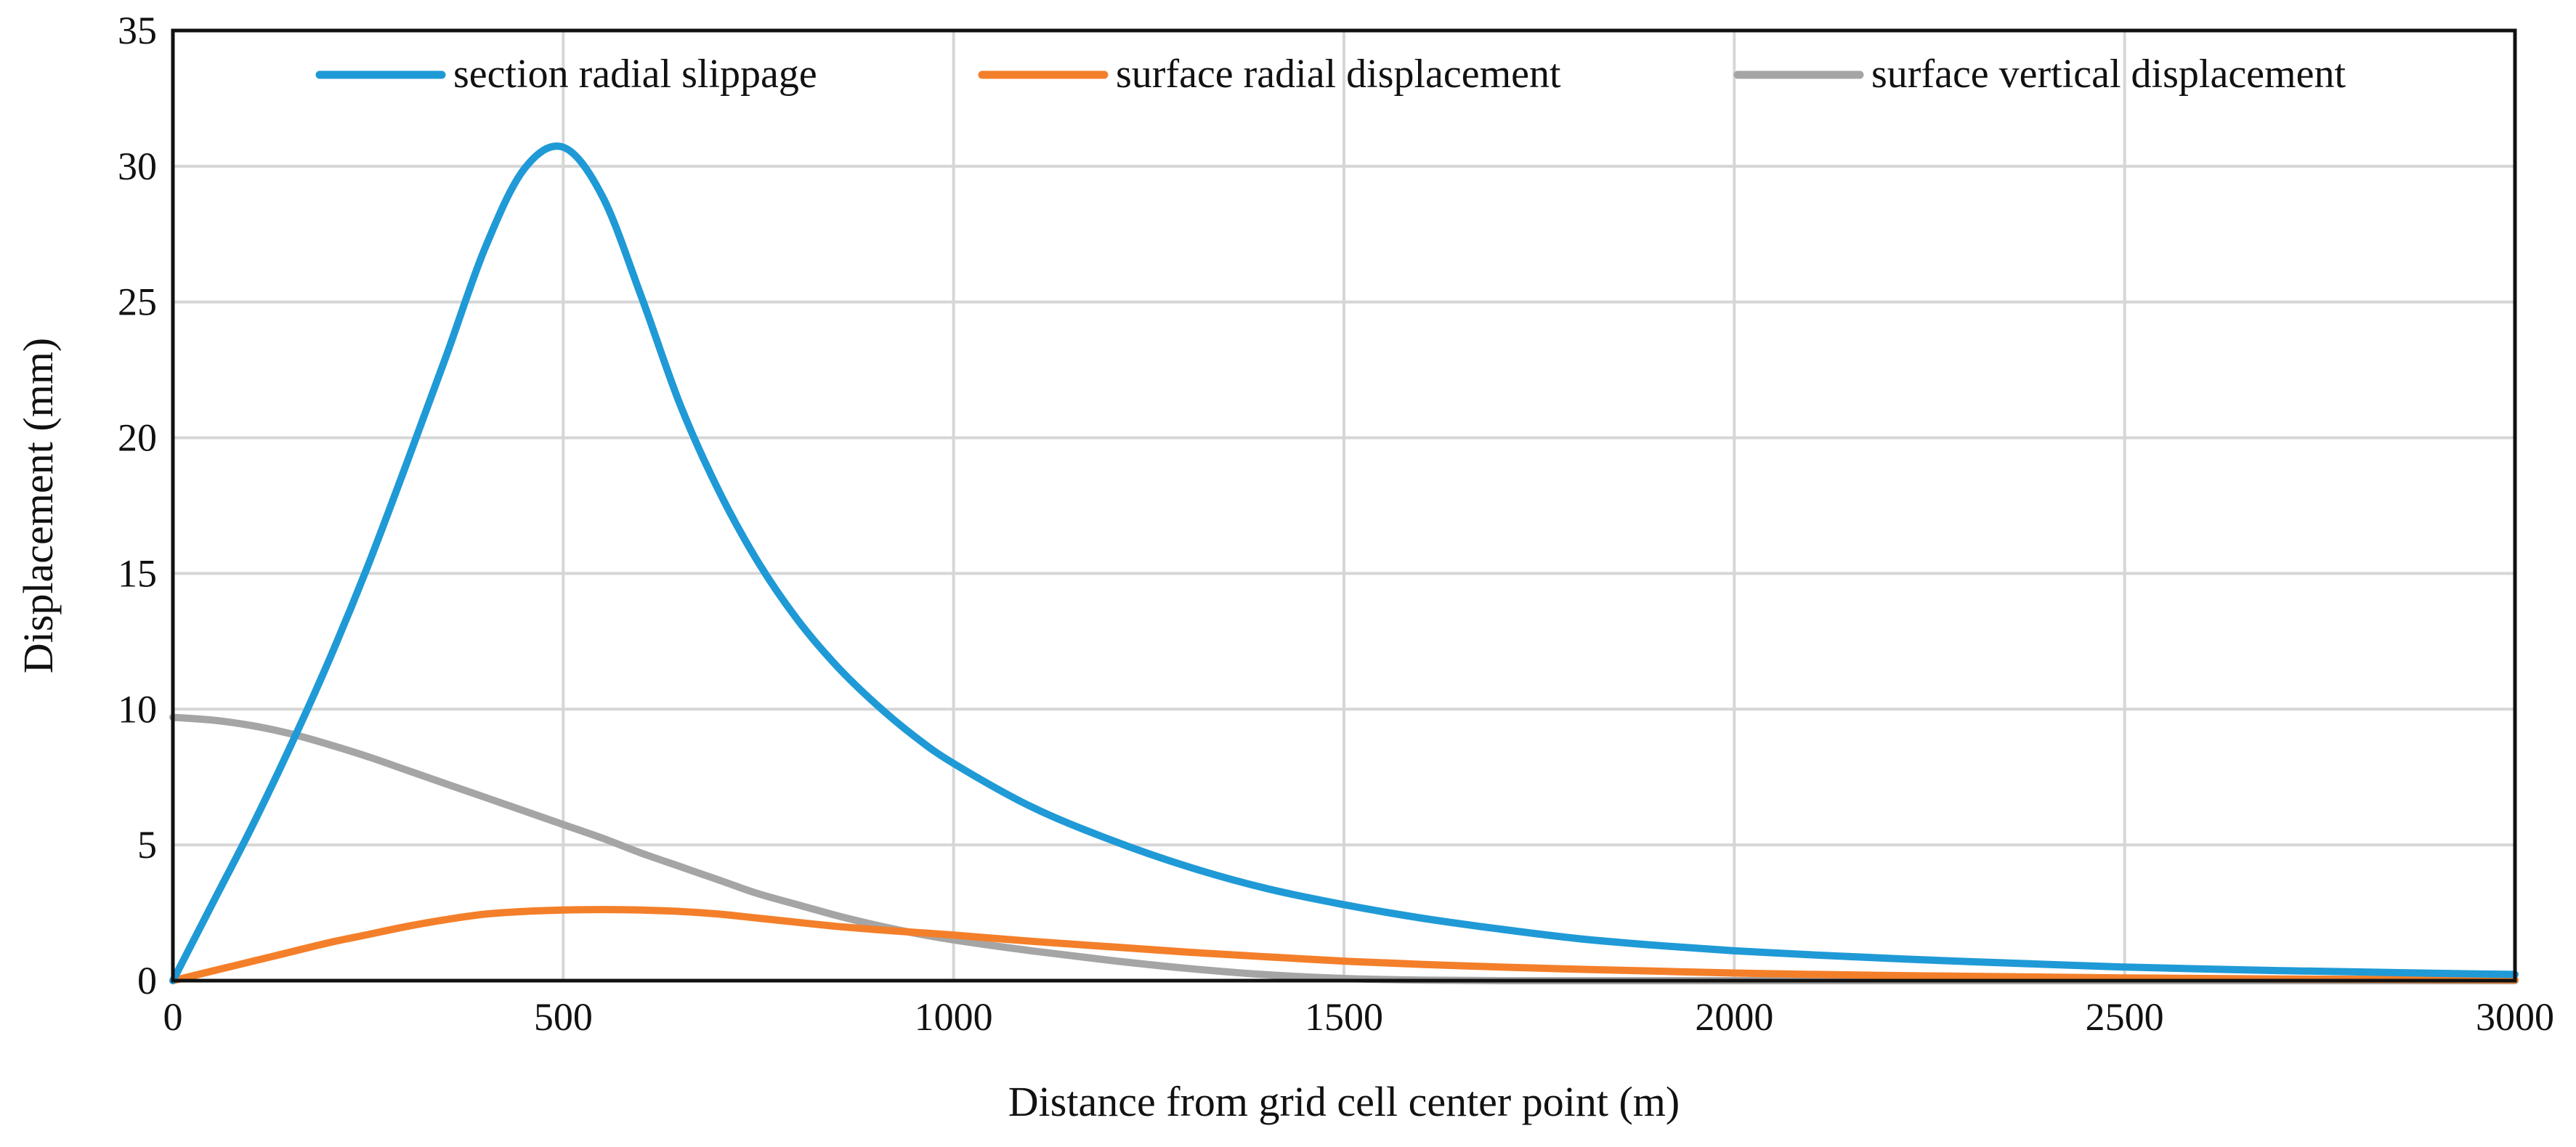 This screenshot has height=1147, width=2576. What do you see at coordinates (38, 506) in the screenshot?
I see `y-axis-title: Displacement (mm)` at bounding box center [38, 506].